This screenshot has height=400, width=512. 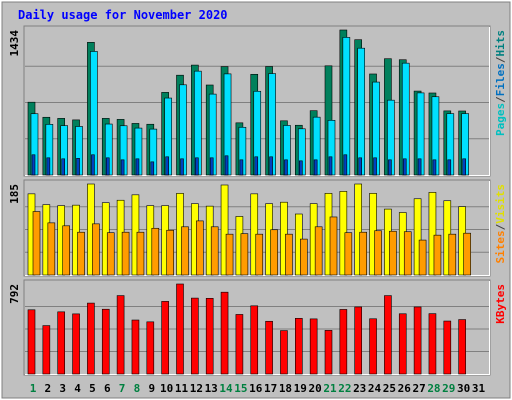 I want to click on x-tick-label: 23, so click(x=359, y=388).